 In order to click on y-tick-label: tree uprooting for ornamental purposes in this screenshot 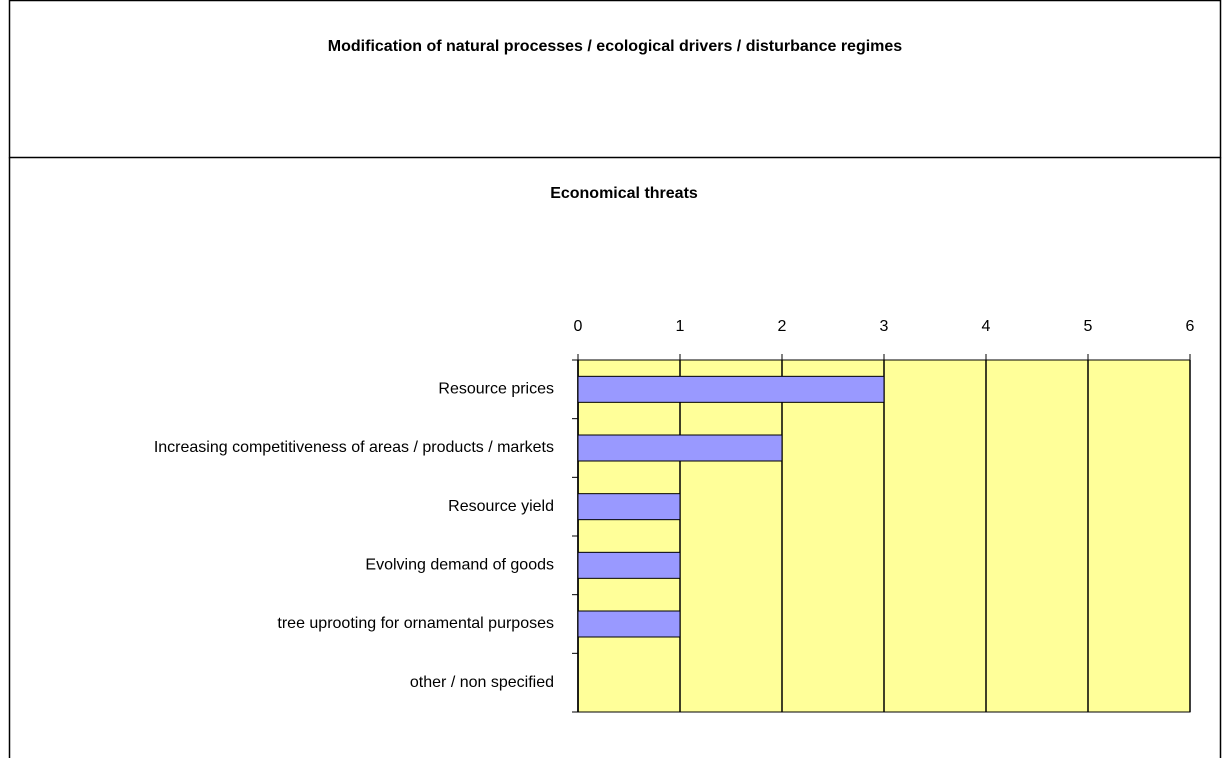, I will do `click(415, 623)`.